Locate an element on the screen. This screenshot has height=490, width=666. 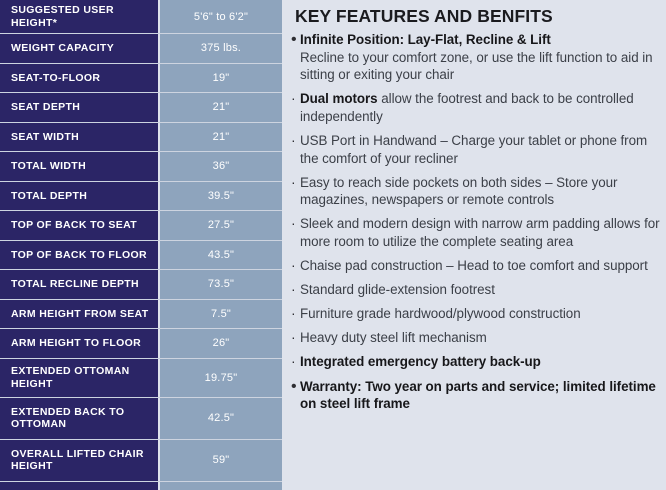
table-row: EXTENDED OTTOMAN HEIGHT 19.75" is located at coordinates (141, 378).